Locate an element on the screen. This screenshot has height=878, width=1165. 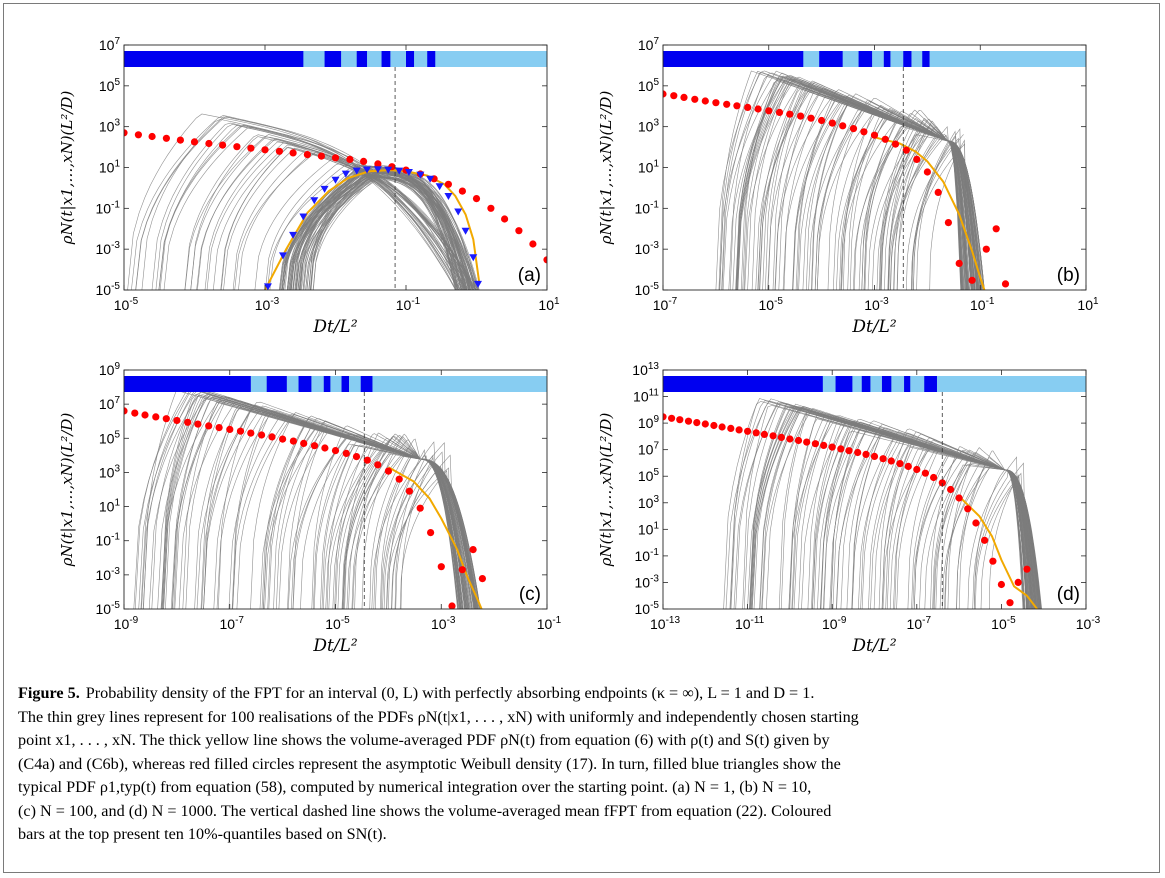
panel-label: (b) is located at coordinates (1068, 275).